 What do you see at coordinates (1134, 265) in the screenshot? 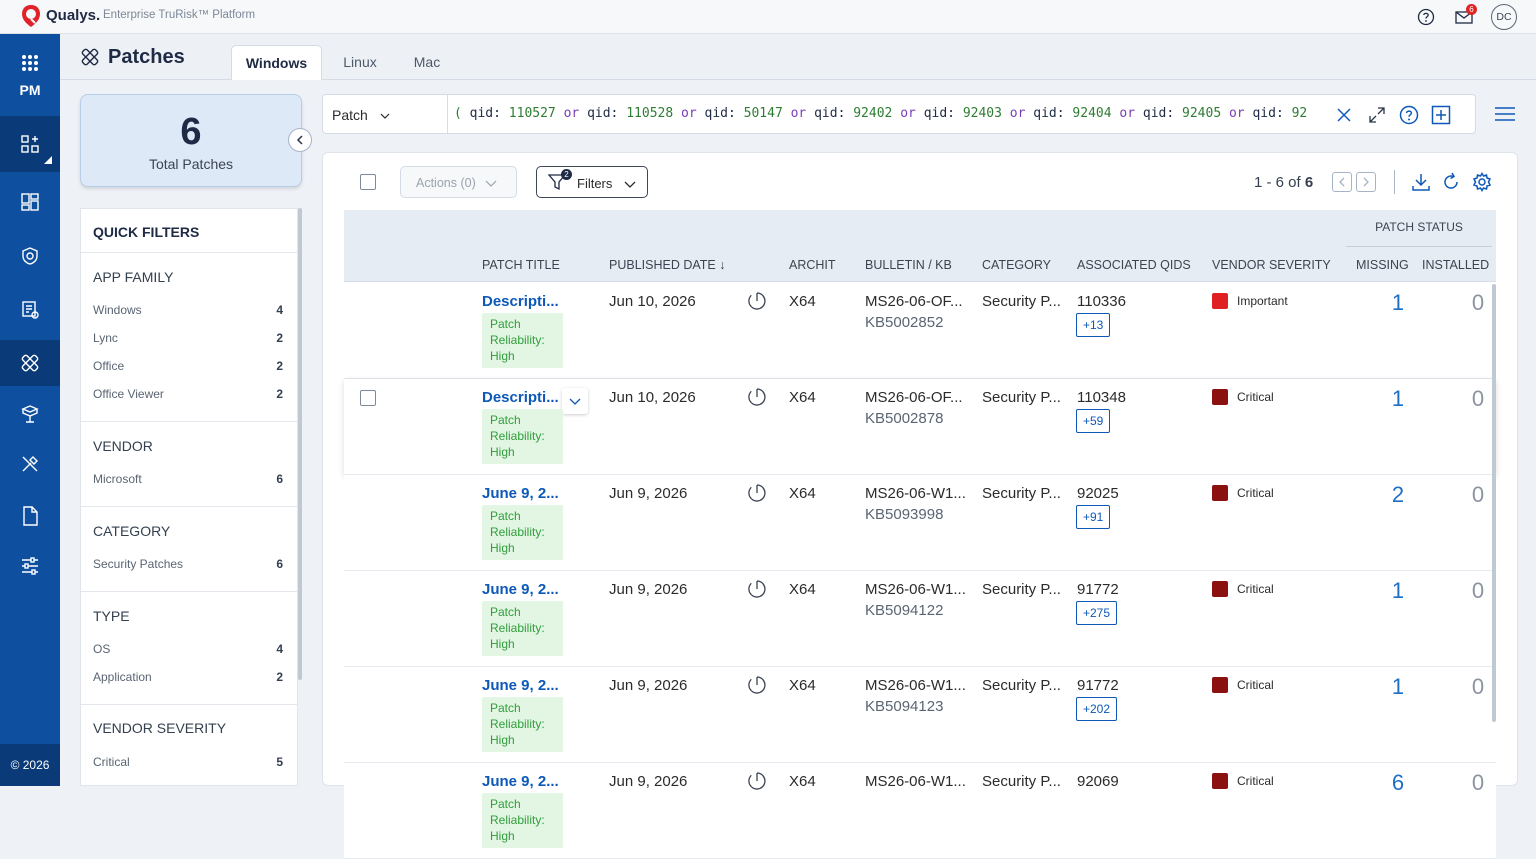
I see `col-associated-qids: ASSOCIATED QIDS` at bounding box center [1134, 265].